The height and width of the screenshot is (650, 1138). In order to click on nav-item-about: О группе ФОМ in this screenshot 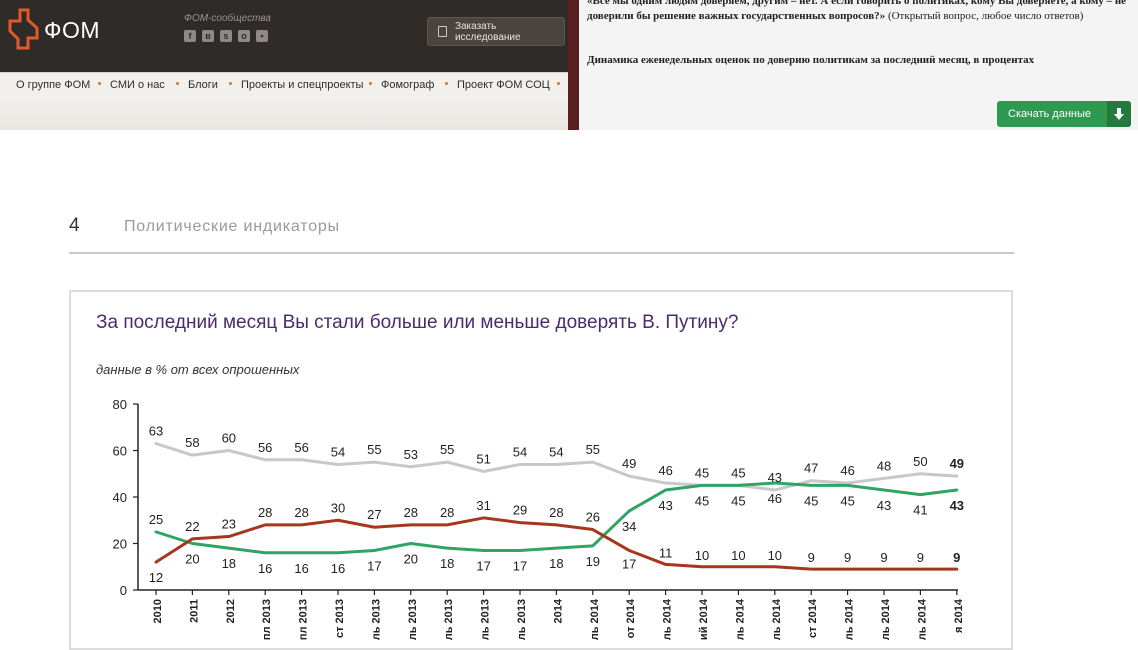, I will do `click(53, 85)`.